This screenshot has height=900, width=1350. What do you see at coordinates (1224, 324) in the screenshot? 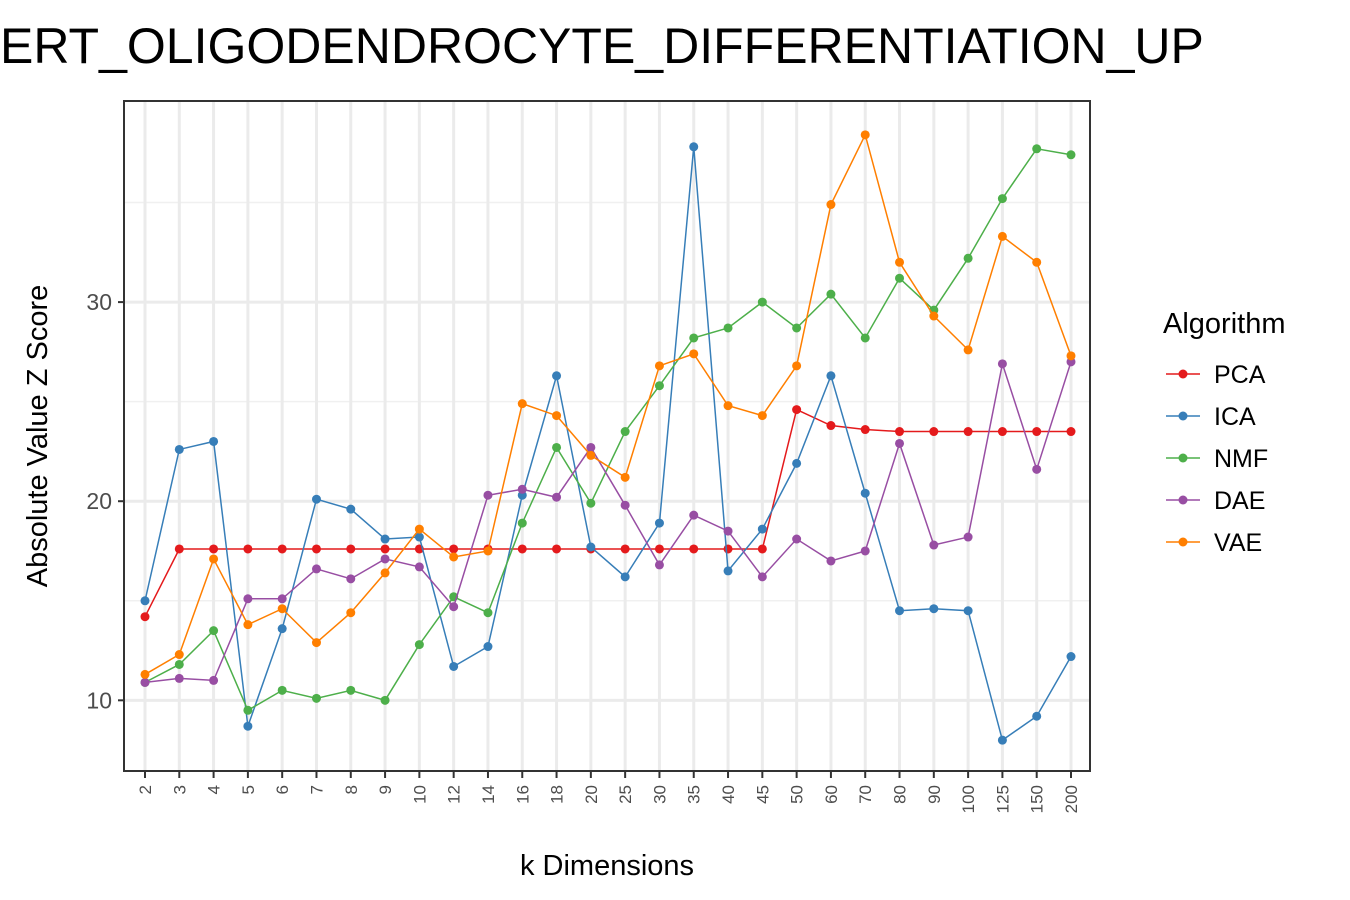
I see `legend-title: Algorithm` at bounding box center [1224, 324].